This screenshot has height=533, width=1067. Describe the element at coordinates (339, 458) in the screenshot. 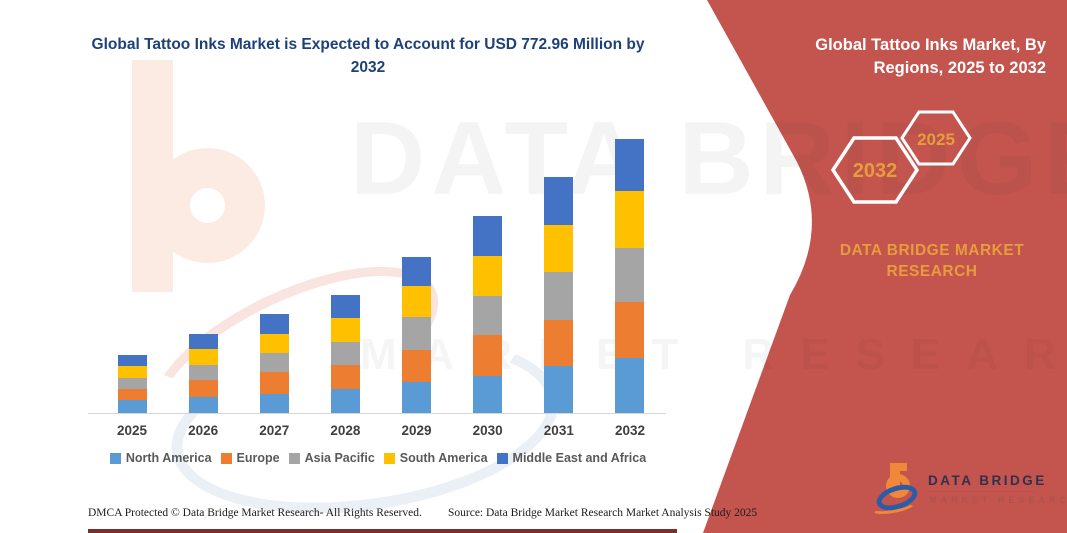

I see `legend-label: Asia Pacific` at that location.